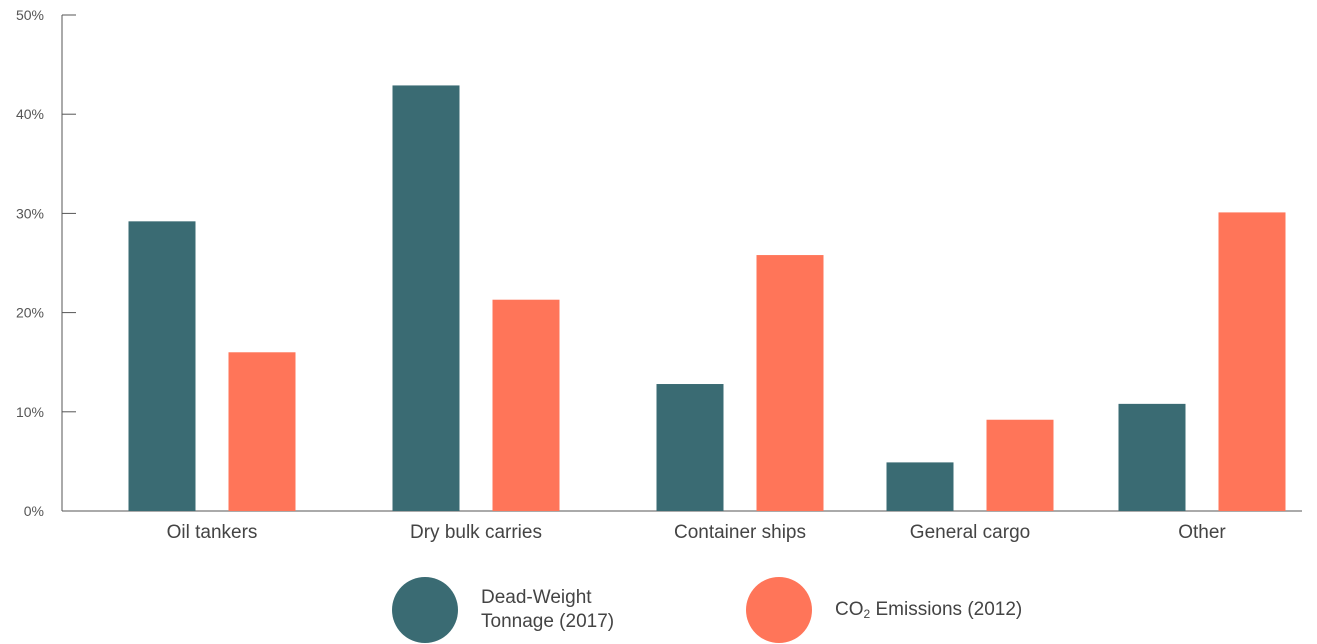 The height and width of the screenshot is (644, 1317). What do you see at coordinates (970, 532) in the screenshot?
I see `category-label: General cargo` at bounding box center [970, 532].